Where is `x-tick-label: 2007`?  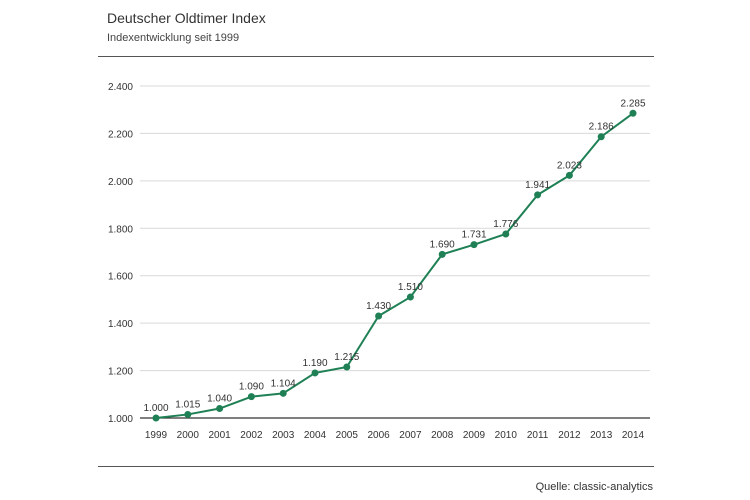 x-tick-label: 2007 is located at coordinates (410, 435).